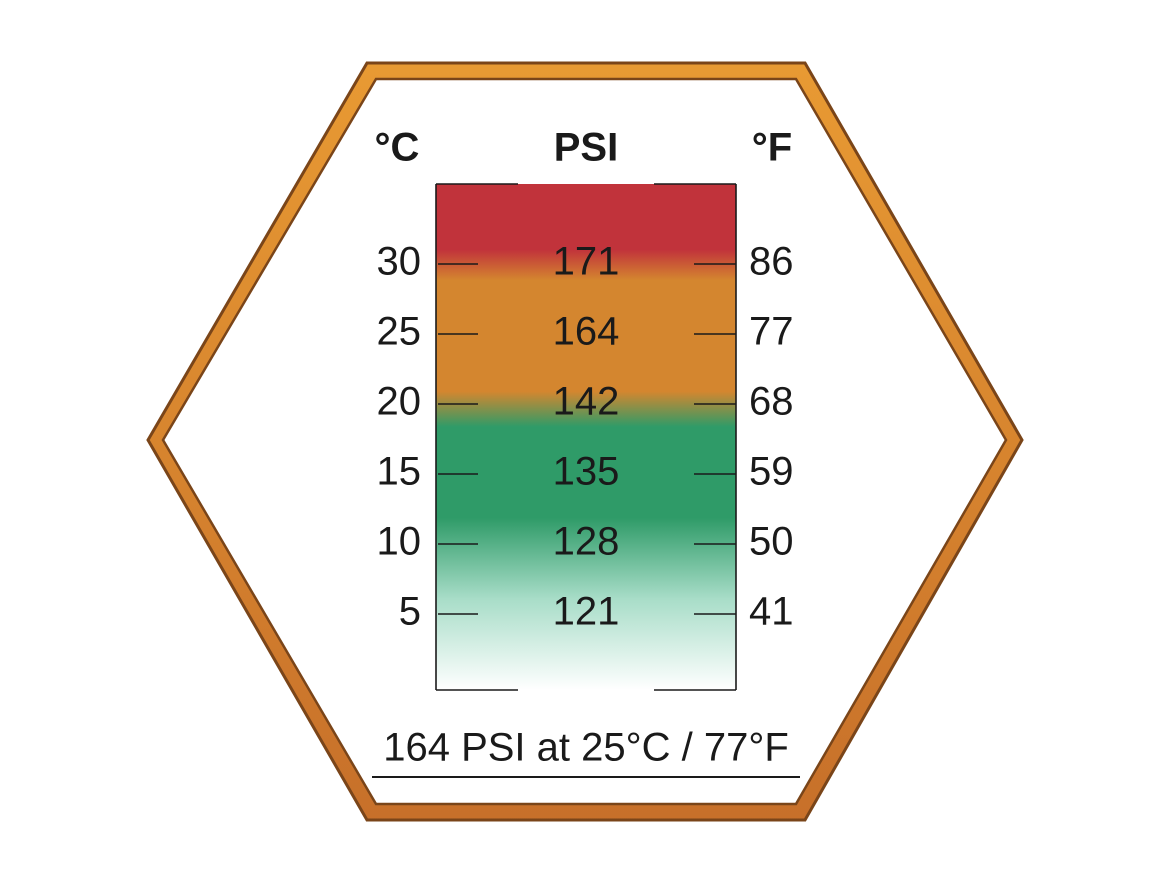  What do you see at coordinates (586, 332) in the screenshot?
I see `psi-label: 164` at bounding box center [586, 332].